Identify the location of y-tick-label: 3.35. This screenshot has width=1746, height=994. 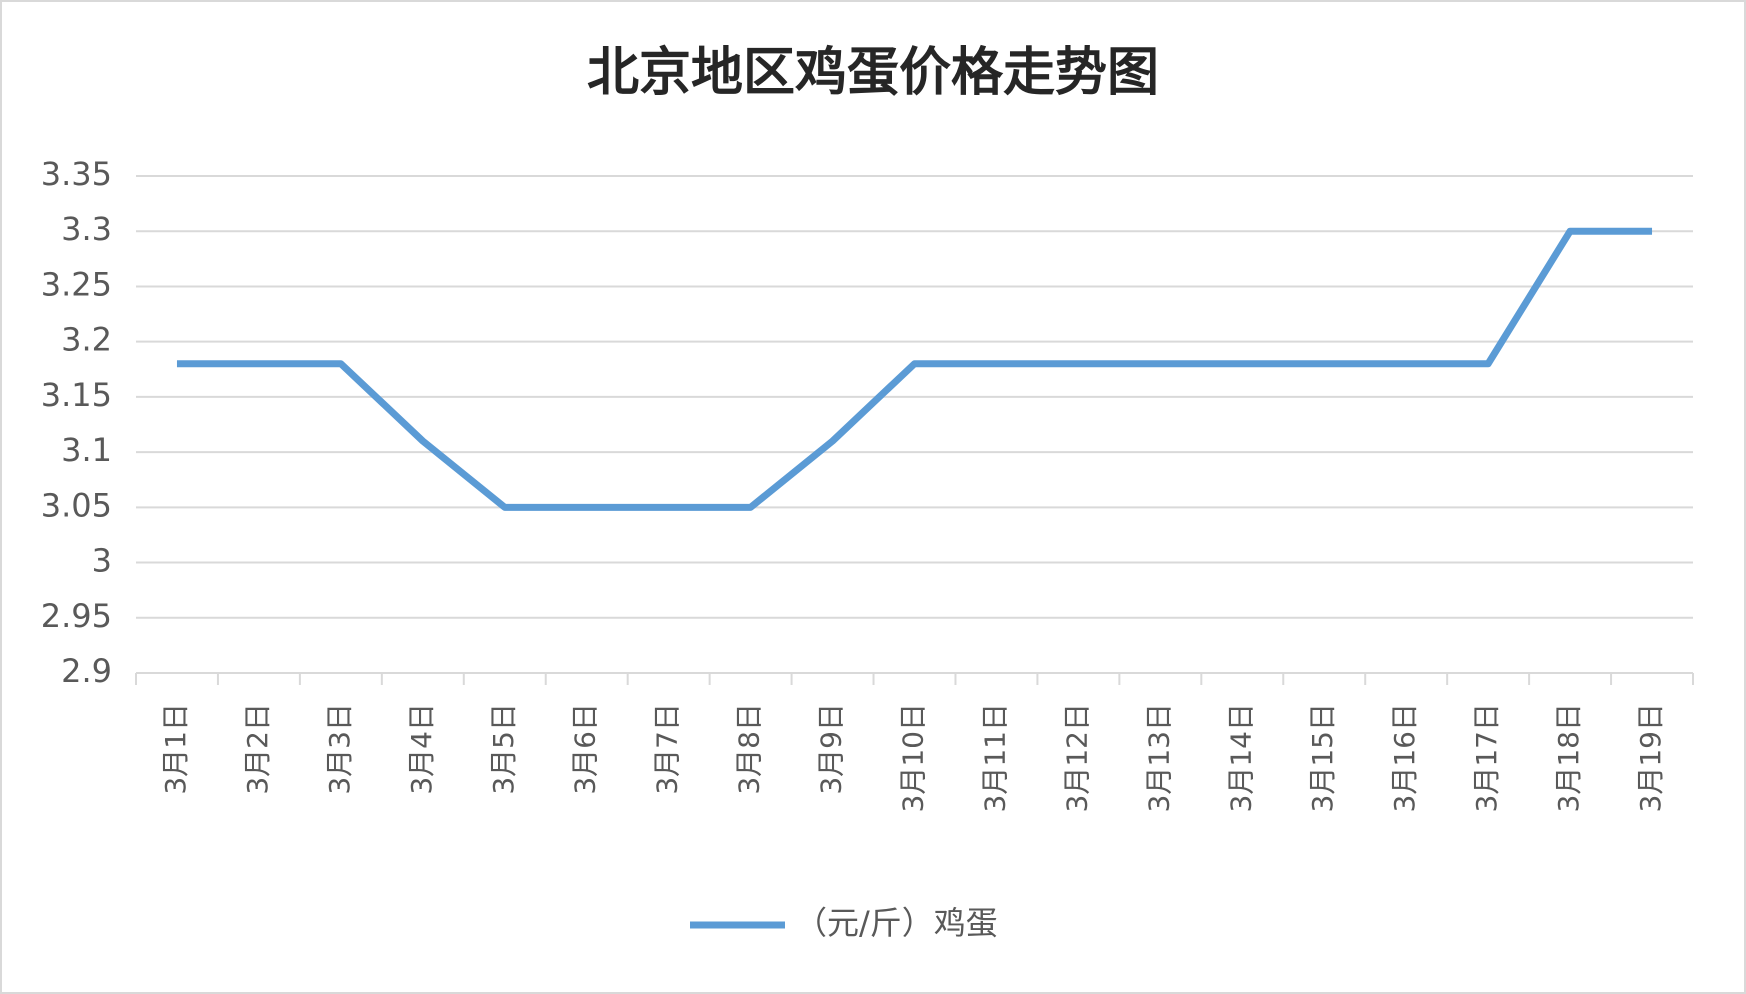
(76, 174).